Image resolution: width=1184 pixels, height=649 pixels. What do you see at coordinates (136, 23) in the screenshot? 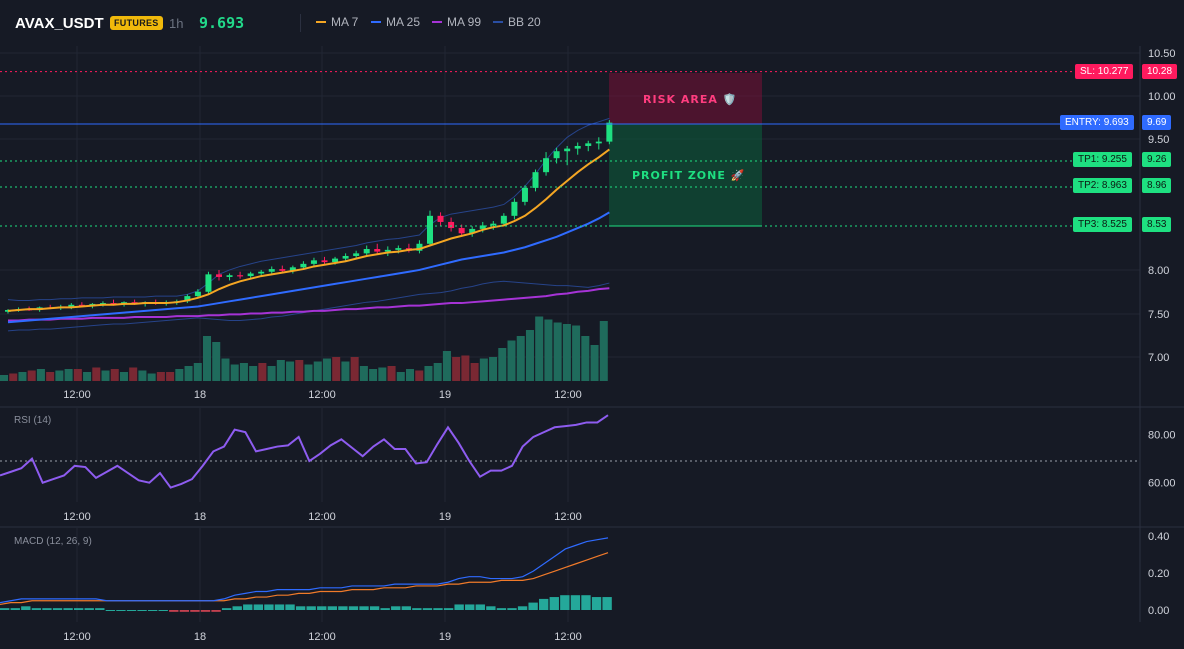
I see `futures-badge: FUTURES` at bounding box center [136, 23].